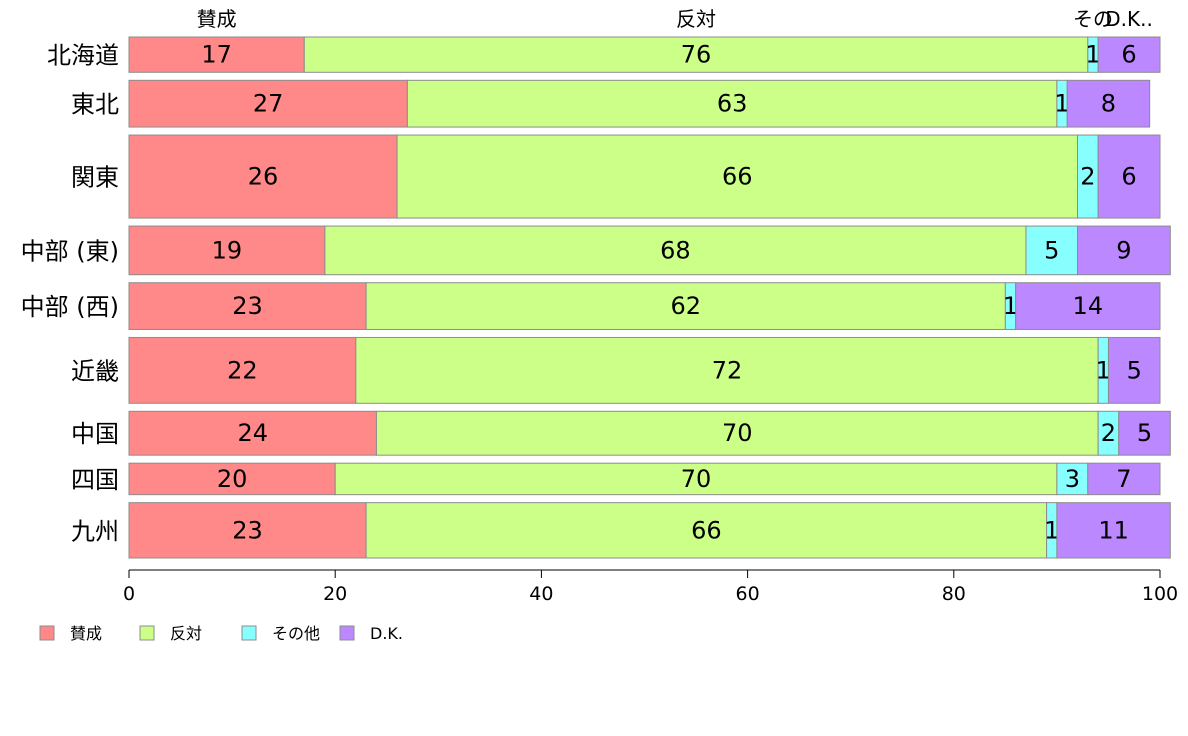  Describe the element at coordinates (650, 587) in the screenshot. I see `x-axis: 0 20 40 60 80 100` at that location.